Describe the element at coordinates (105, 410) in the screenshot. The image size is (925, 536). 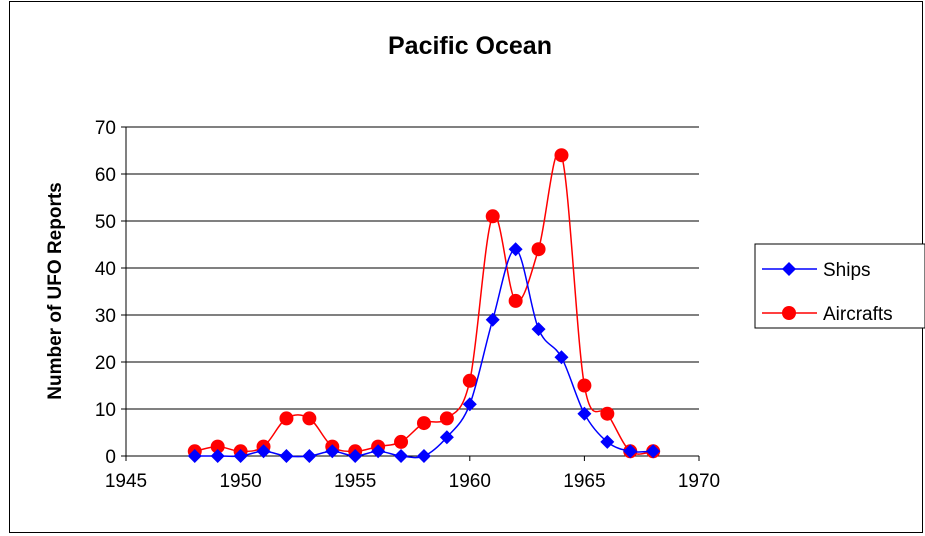
I see `y-tick-label: 10` at that location.